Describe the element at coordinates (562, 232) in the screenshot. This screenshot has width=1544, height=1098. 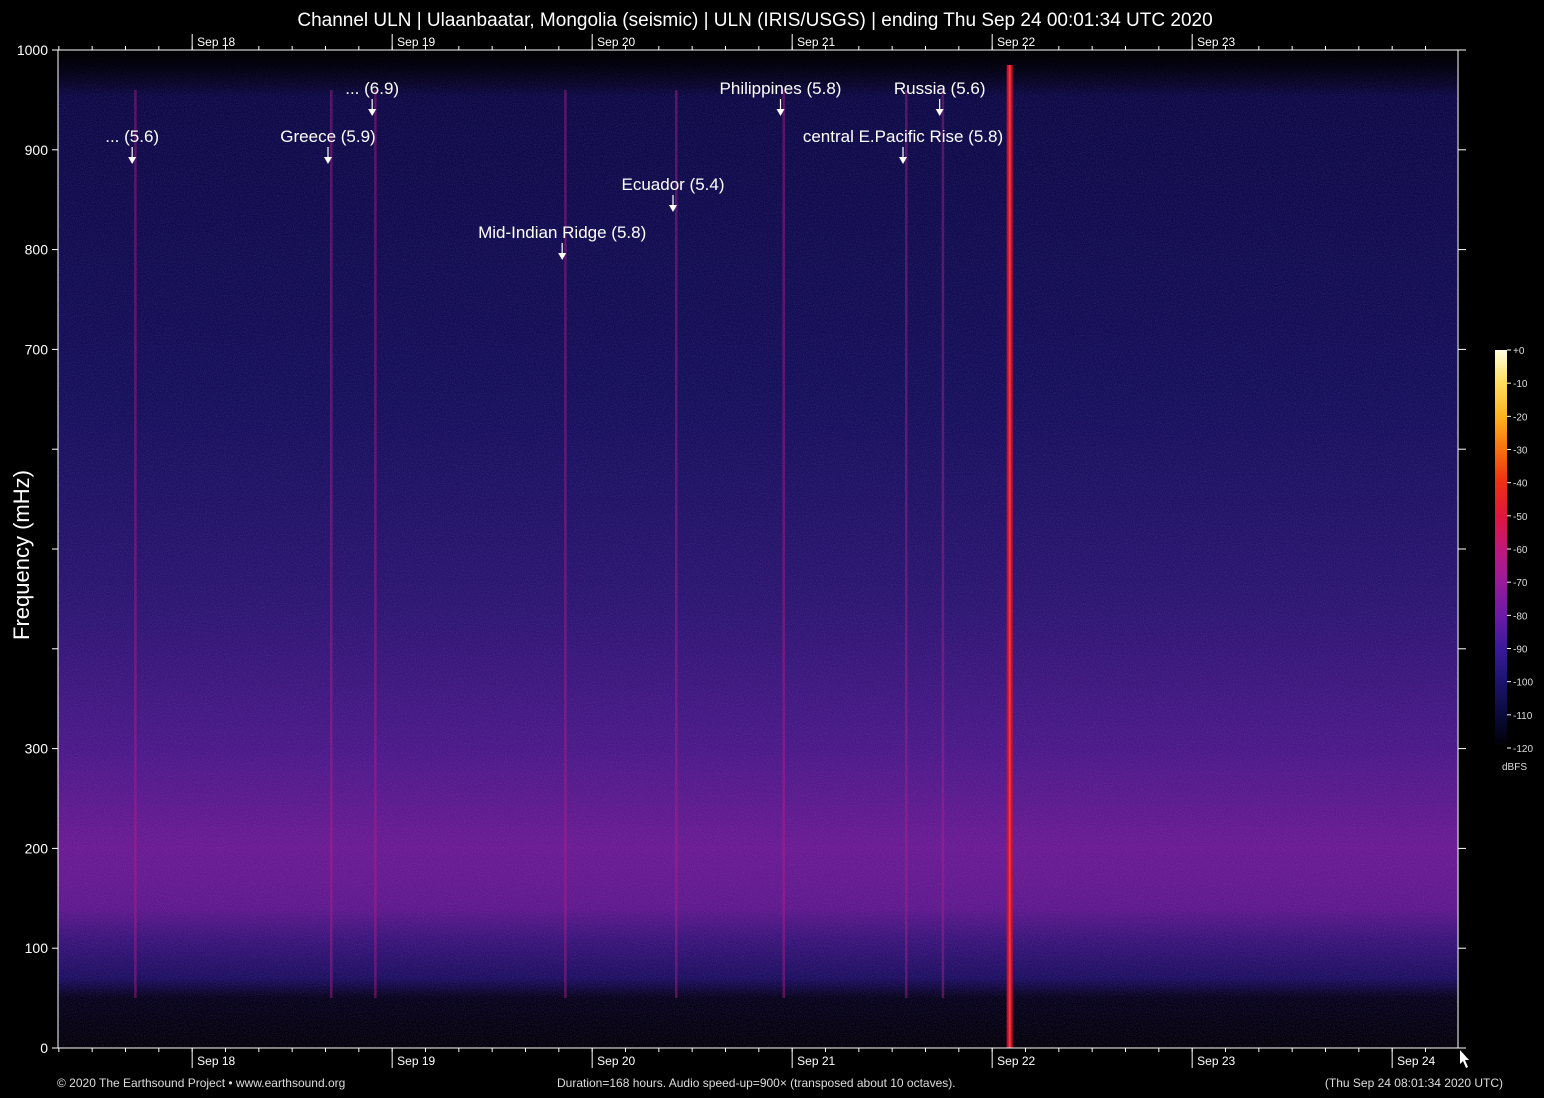
I see `event-label: Mid-Indian Ridge (5.8)` at that location.